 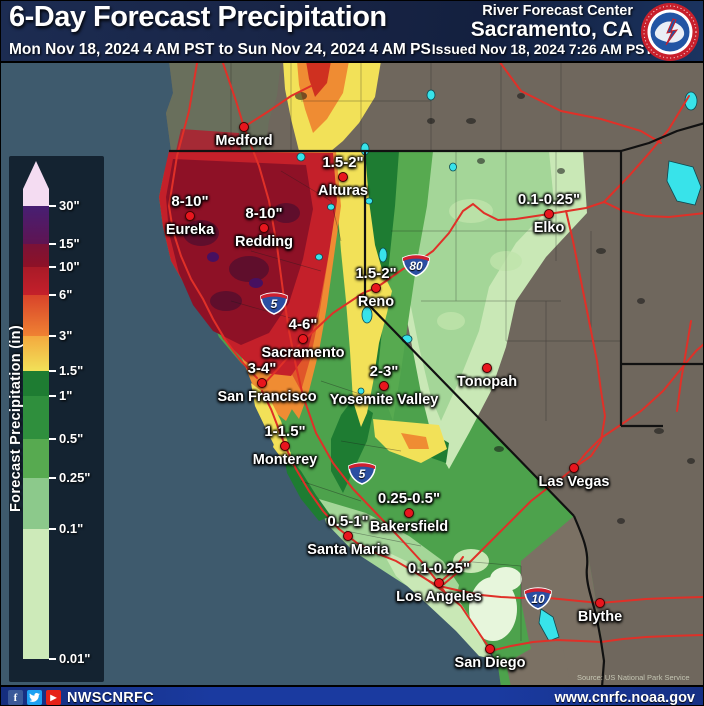 I want to click on footer: f ▶ NWSCNRFC www.cnrfc.noaa.gov, so click(x=352, y=695).